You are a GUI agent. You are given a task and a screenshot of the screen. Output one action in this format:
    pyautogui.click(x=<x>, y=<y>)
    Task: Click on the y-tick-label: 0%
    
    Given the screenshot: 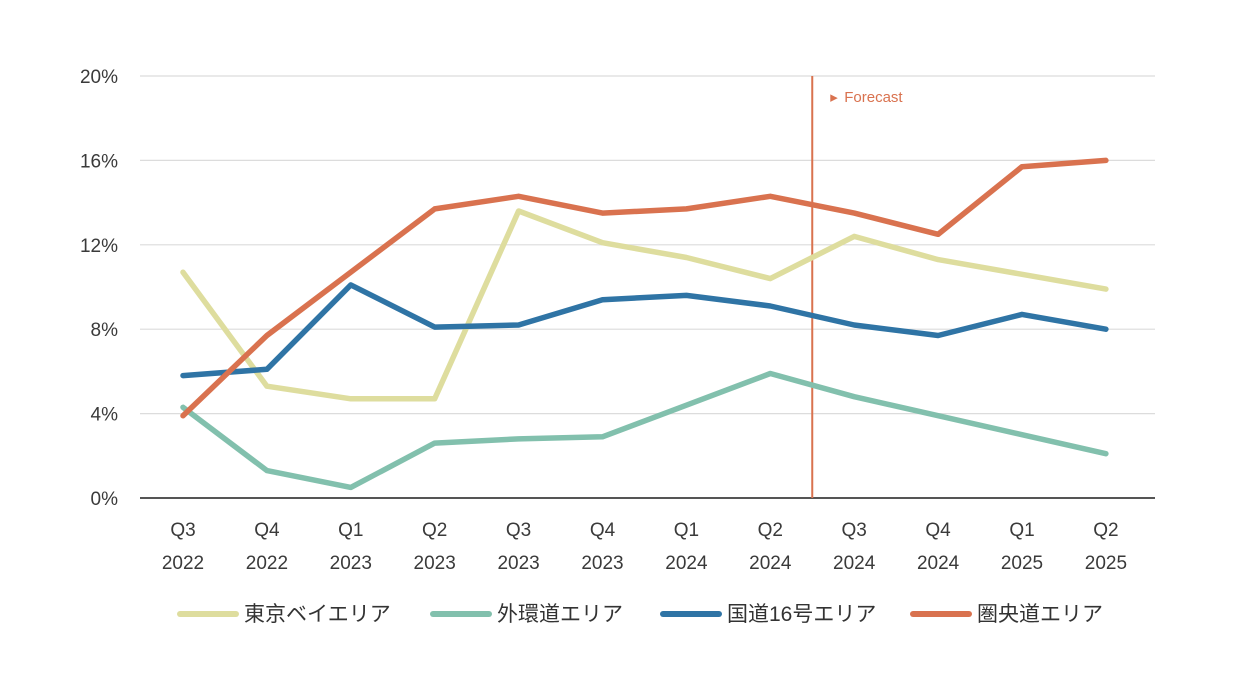 What is the action you would take?
    pyautogui.click(x=105, y=499)
    